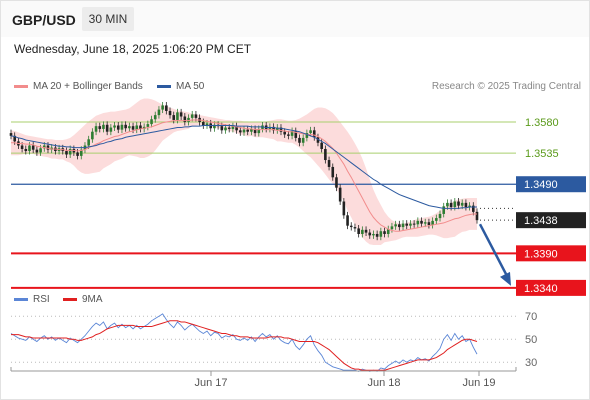 This screenshot has height=400, width=590. Describe the element at coordinates (88, 86) in the screenshot. I see `ma20-label: MA 20 + Bollinger Bands` at that location.